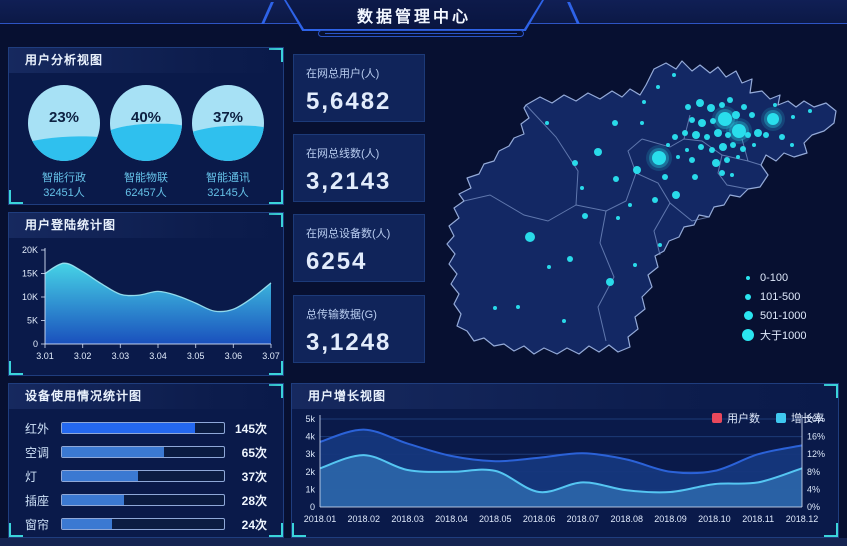  I want to click on gauge-row: 23% 智能行政 32451人 40% 智能物联 62457人, so click(146, 137).